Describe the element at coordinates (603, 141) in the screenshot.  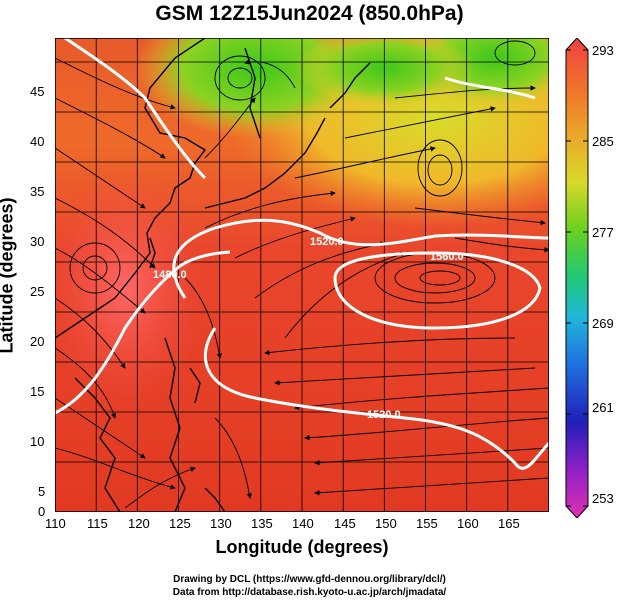
I see `colorbar-tick: 285` at that location.